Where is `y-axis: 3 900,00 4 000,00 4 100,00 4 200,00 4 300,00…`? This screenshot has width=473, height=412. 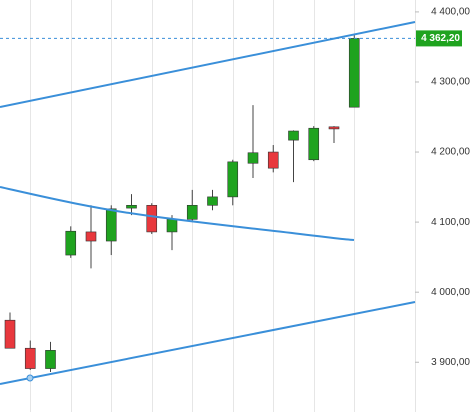
y-axis: 3 900,00 4 000,00 4 100,00 4 200,00 4 300,00… is located at coordinates (442, 187).